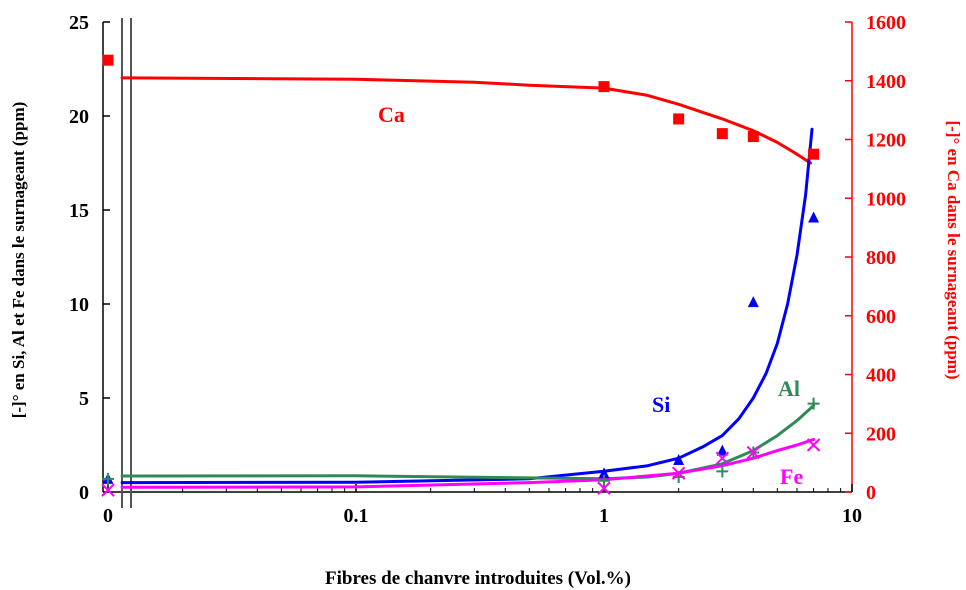 The width and height of the screenshot is (966, 590). What do you see at coordinates (871, 493) in the screenshot?
I see `y2-tick-label: 0` at bounding box center [871, 493].